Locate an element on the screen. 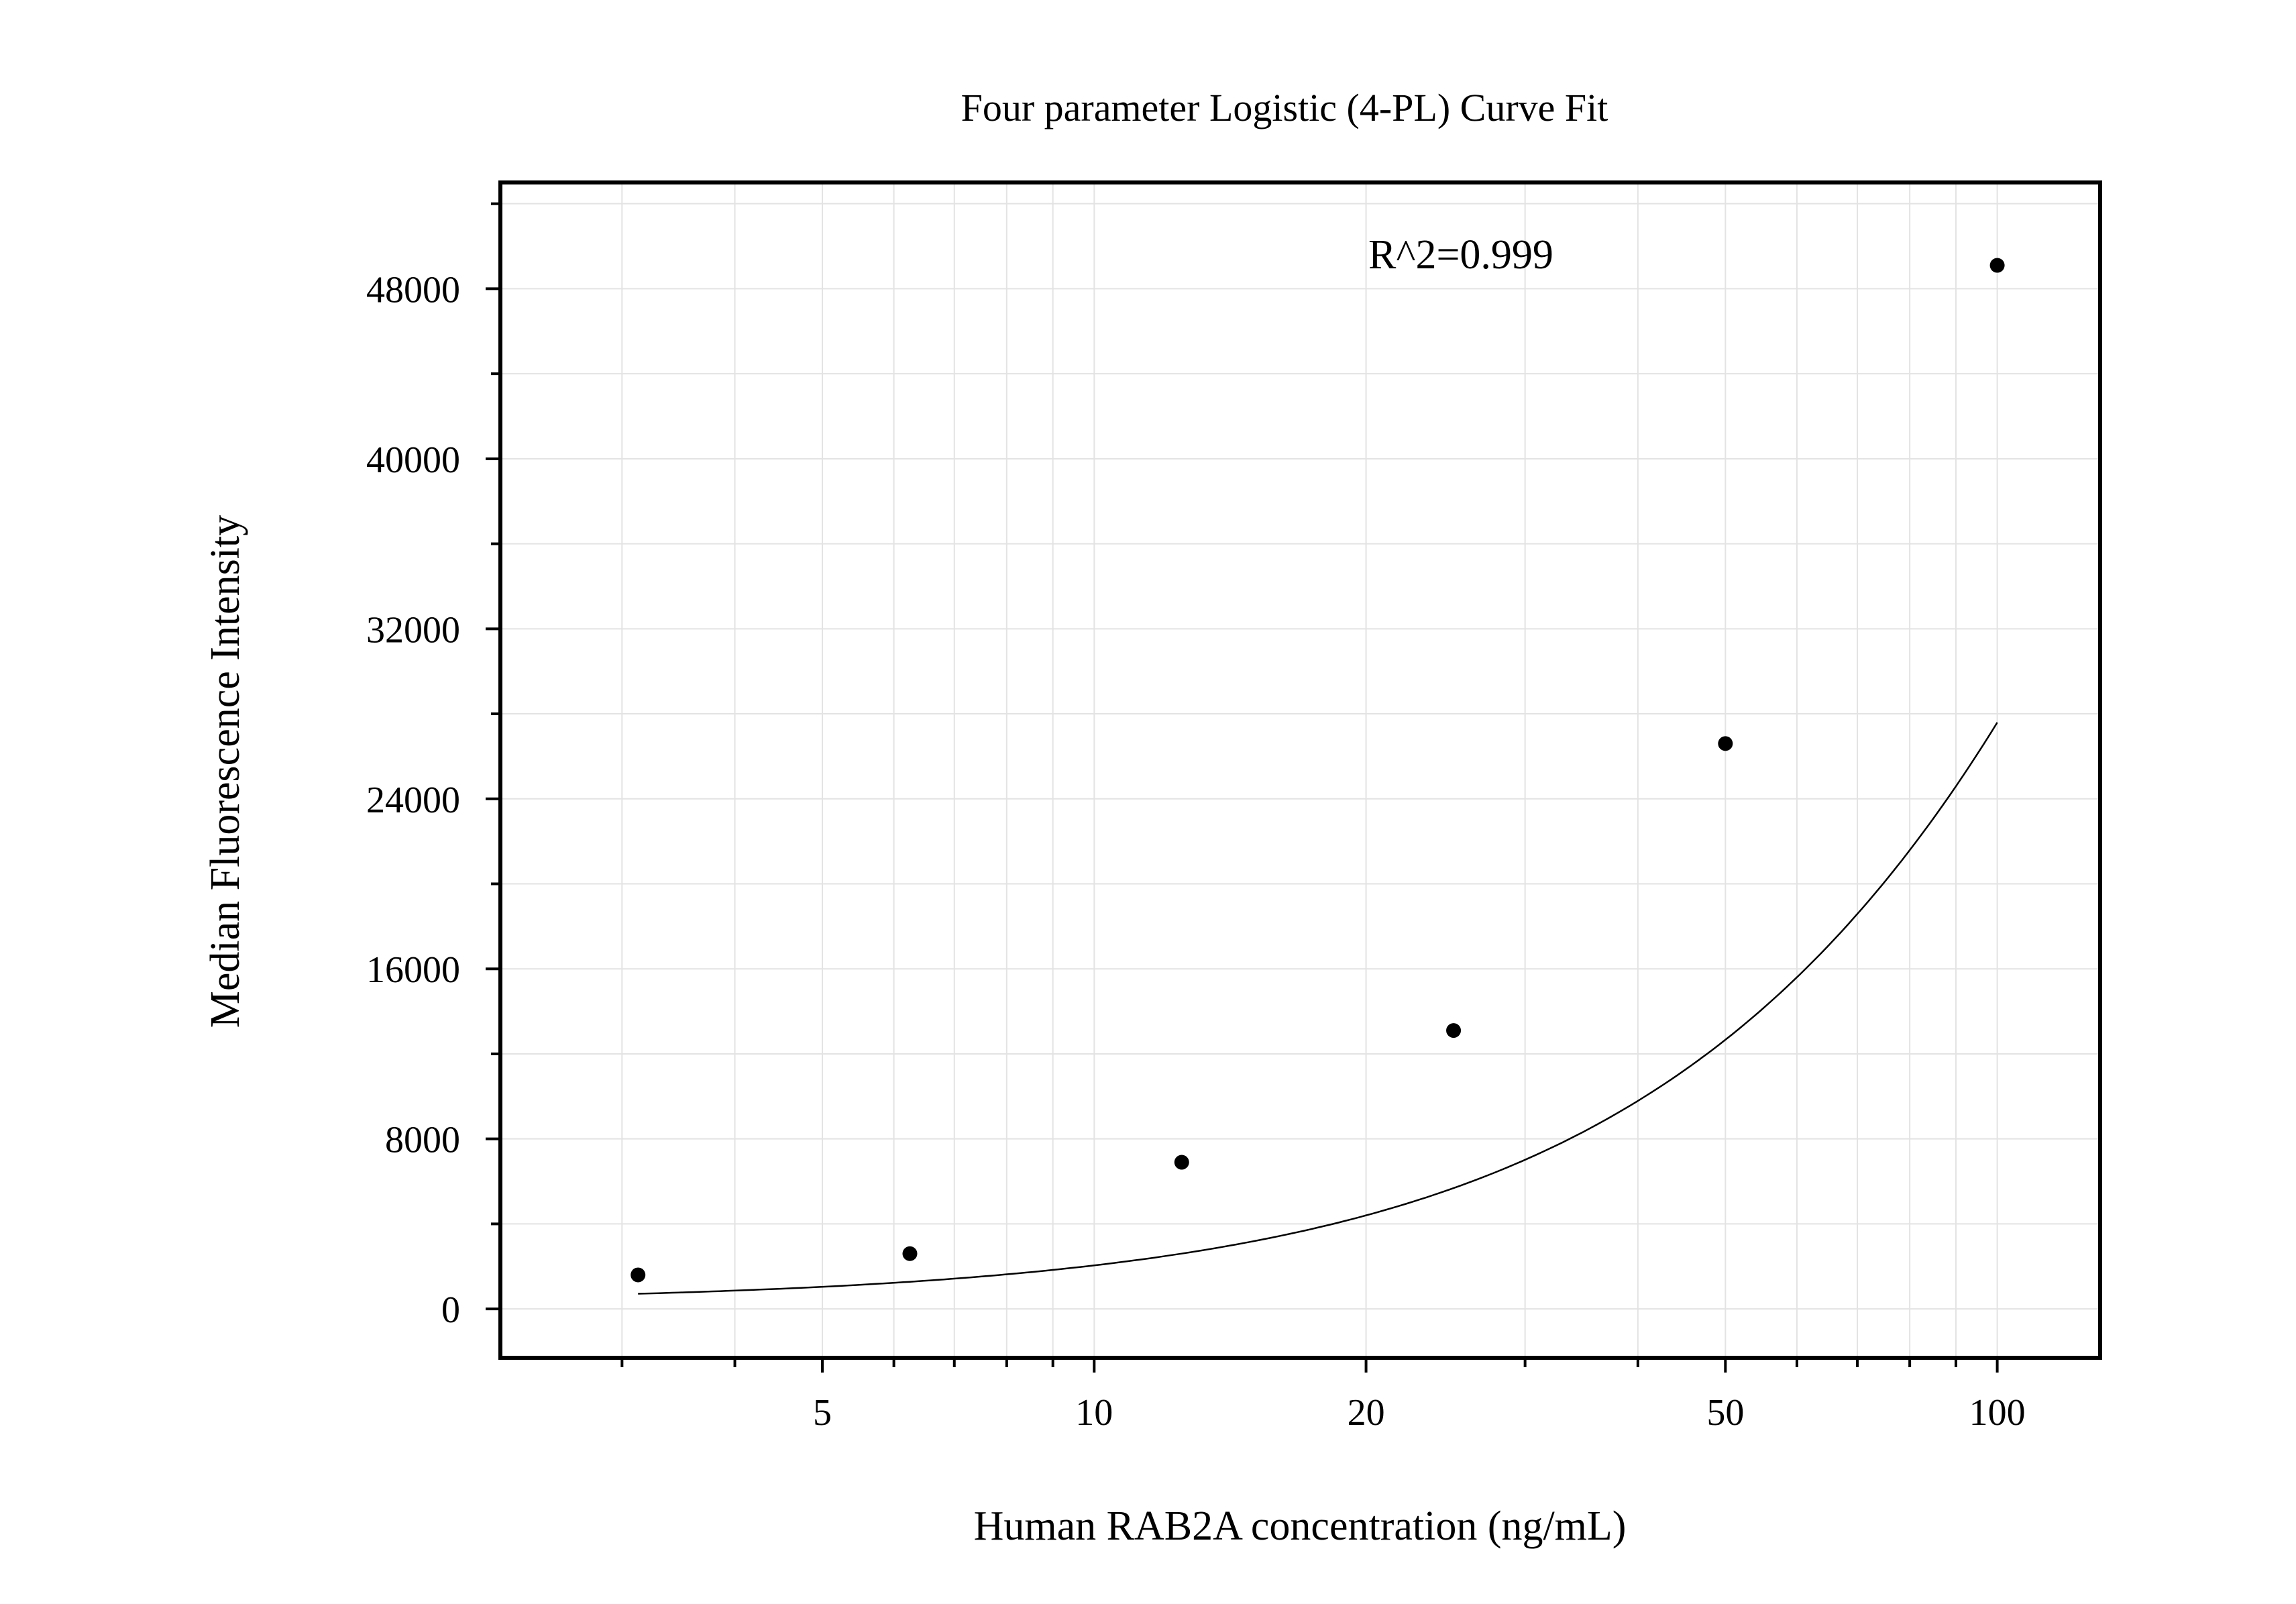 The height and width of the screenshot is (1604, 2296). x-tick-label: 10 is located at coordinates (1094, 1413).